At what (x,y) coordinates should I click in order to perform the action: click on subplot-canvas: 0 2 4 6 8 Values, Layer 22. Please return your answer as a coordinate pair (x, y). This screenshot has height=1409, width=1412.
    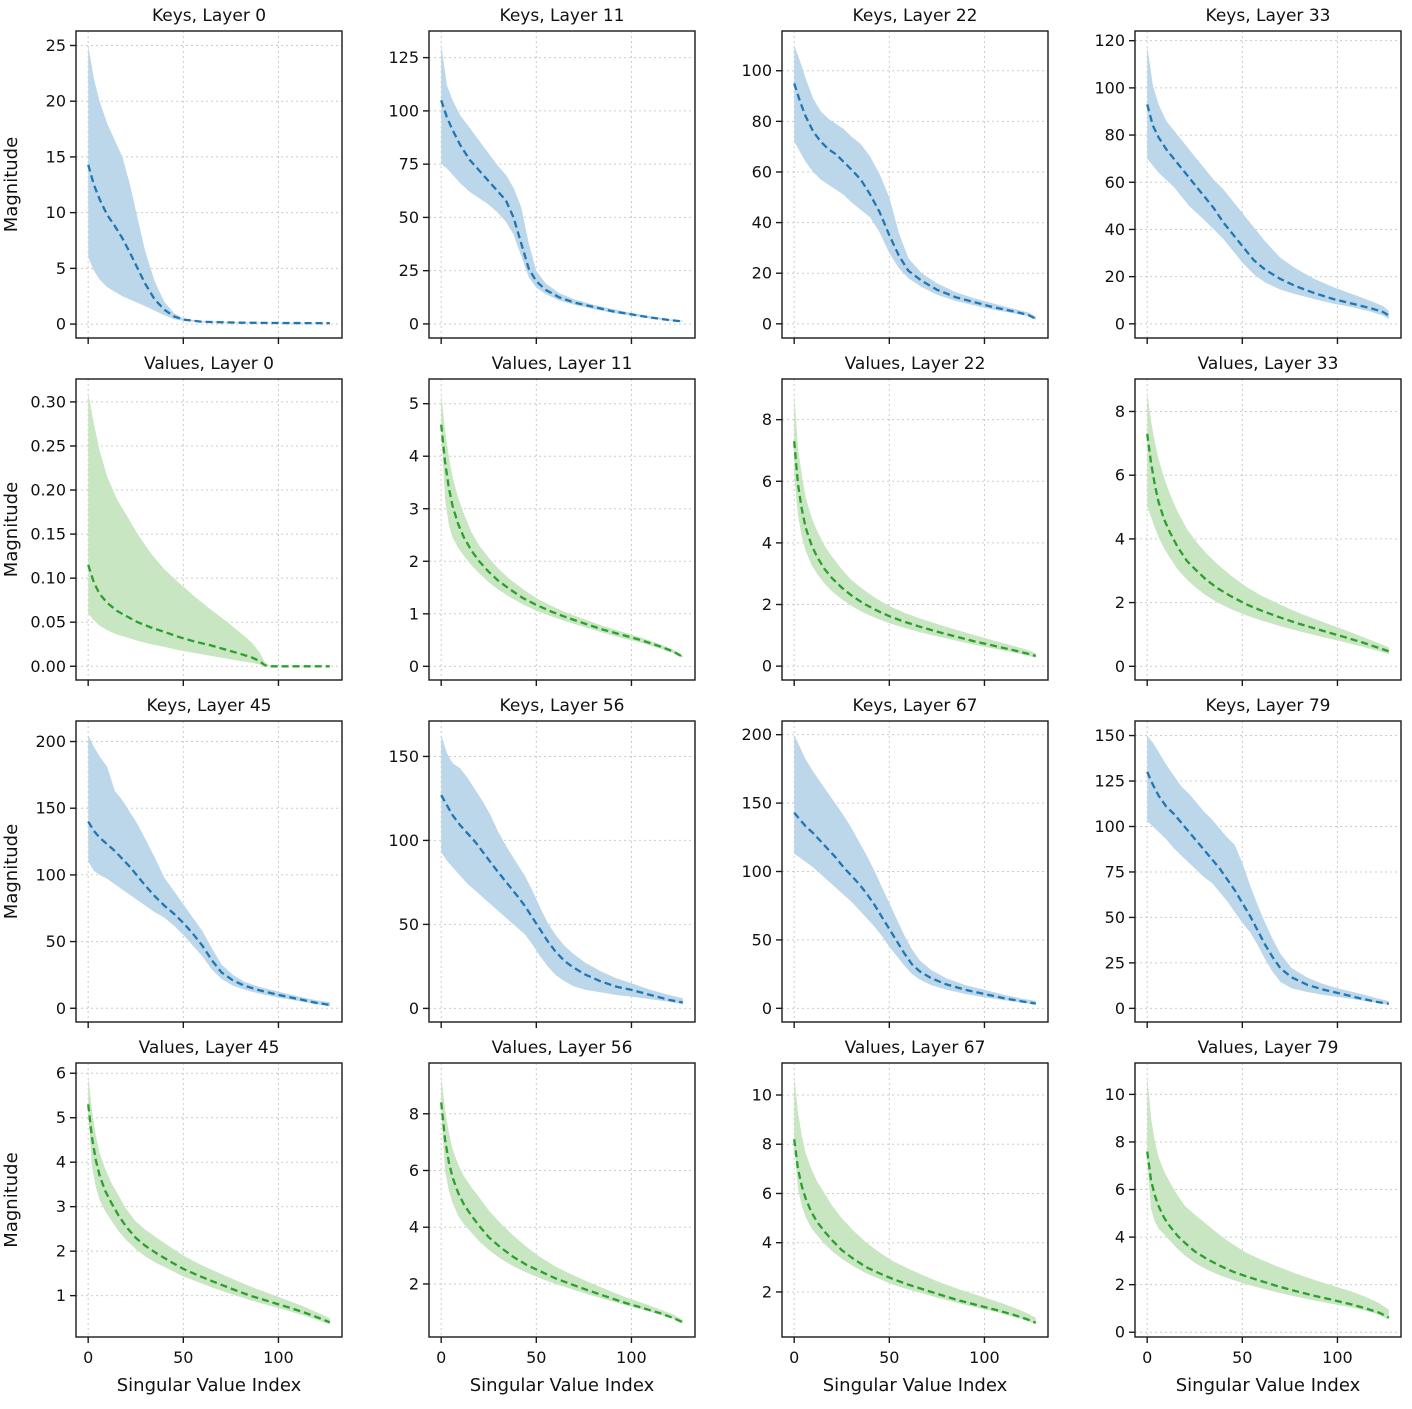
    Looking at the image, I should click on (905, 520).